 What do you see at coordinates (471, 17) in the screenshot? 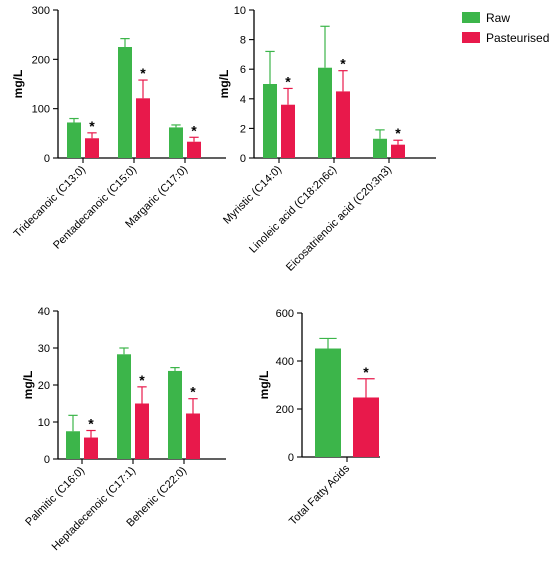
I see `legend-swatch-raw` at bounding box center [471, 17].